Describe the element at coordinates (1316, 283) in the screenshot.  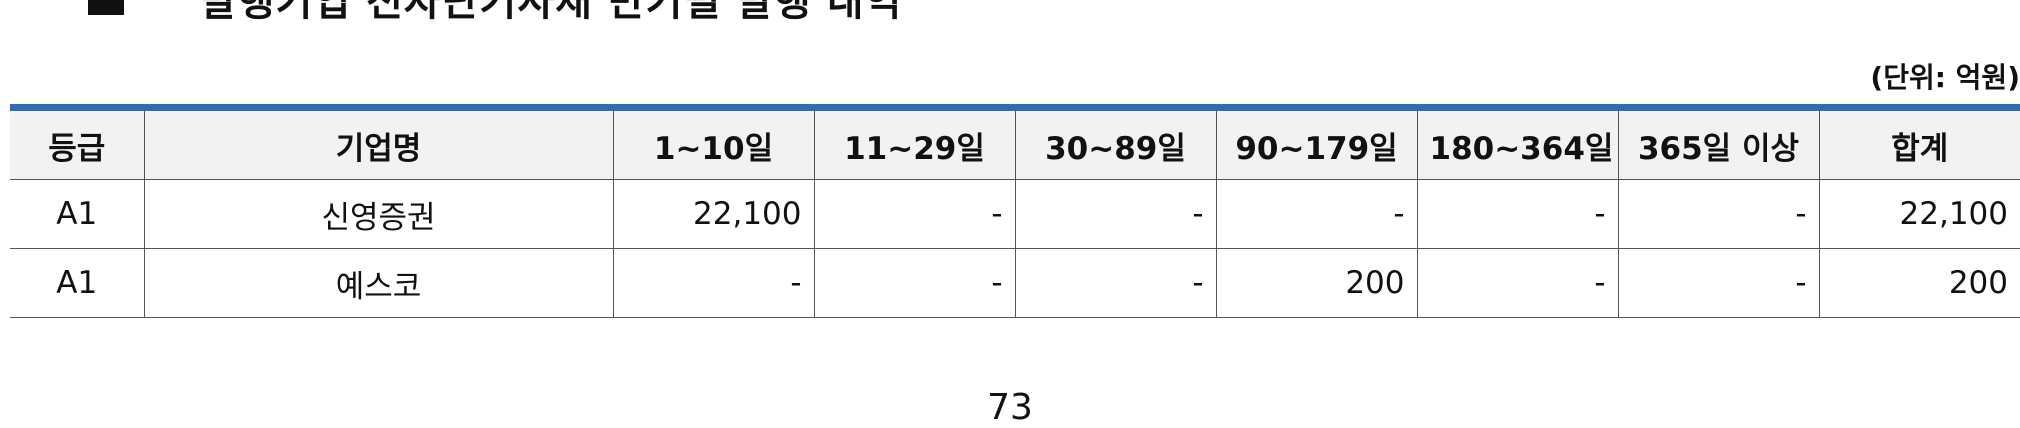
I see `cell-90-179-days: 200` at that location.